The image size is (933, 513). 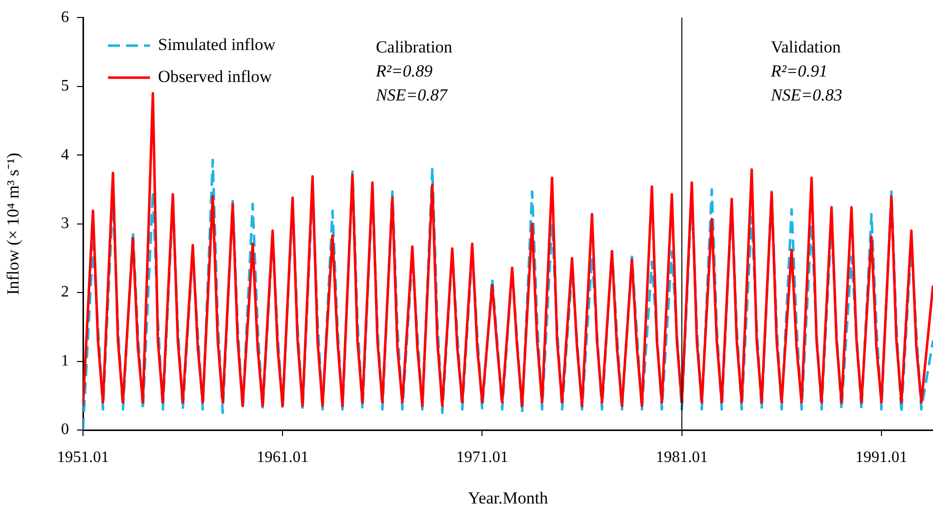 What do you see at coordinates (217, 44) in the screenshot?
I see `legend-label: Simulated inflow` at bounding box center [217, 44].